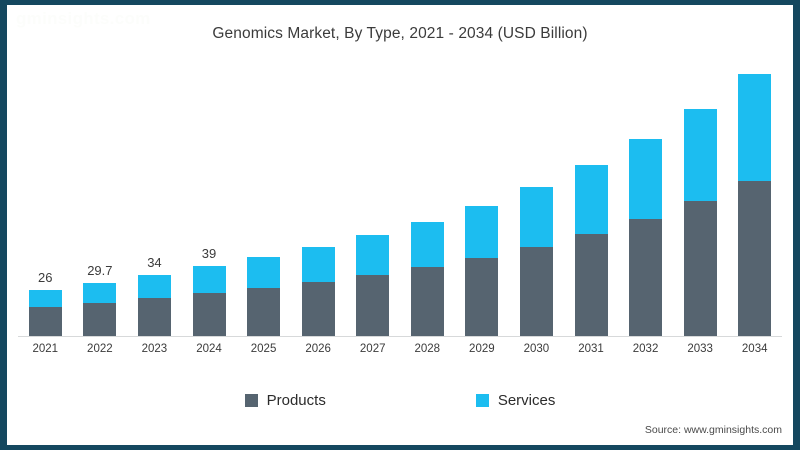  What do you see at coordinates (154, 262) in the screenshot?
I see `bar-value-label: 34` at bounding box center [154, 262].